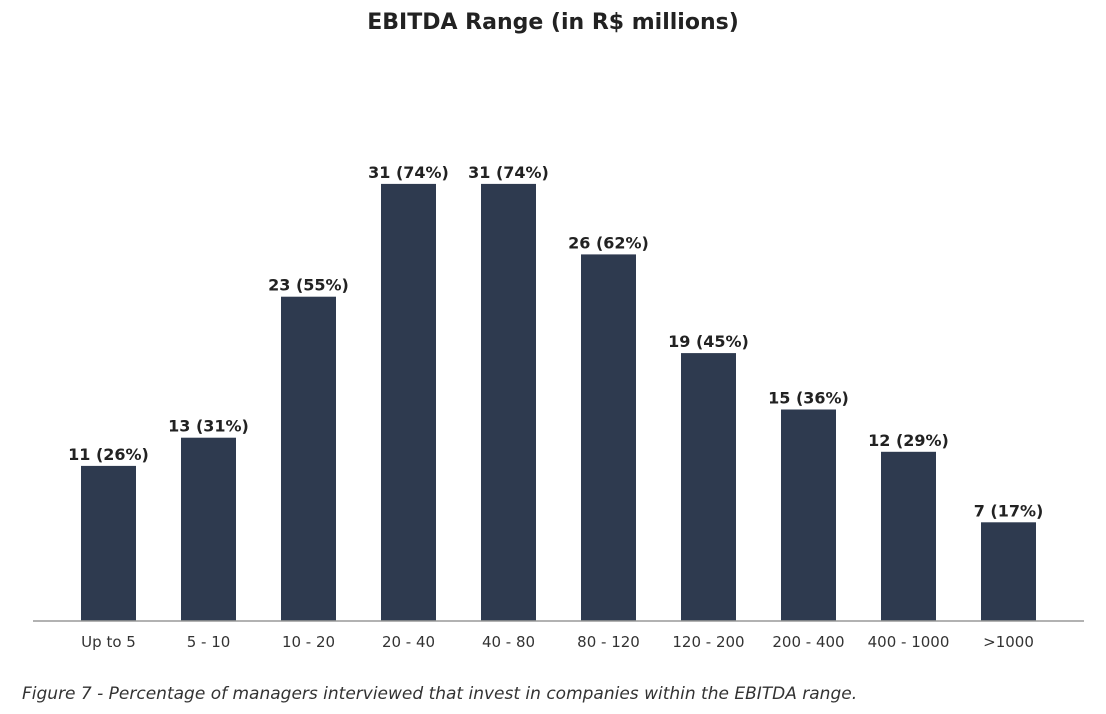  What do you see at coordinates (708, 642) in the screenshot?
I see `x-tick-label-6: 120 - 200` at bounding box center [708, 642].